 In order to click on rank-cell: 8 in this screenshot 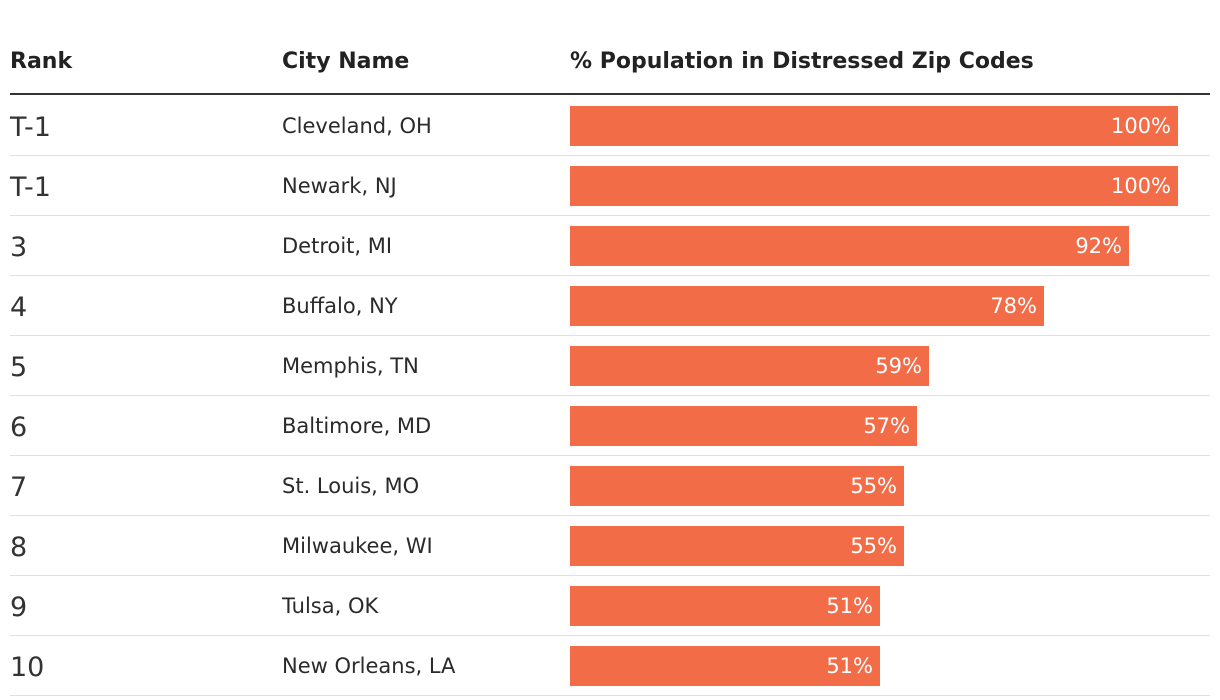, I will do `click(19, 547)`.